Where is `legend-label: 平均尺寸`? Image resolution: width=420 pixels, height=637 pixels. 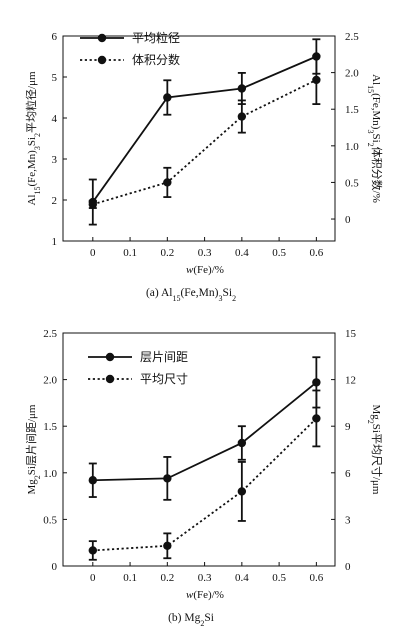
legend-label: 平均尺寸 is located at coordinates (164, 379).